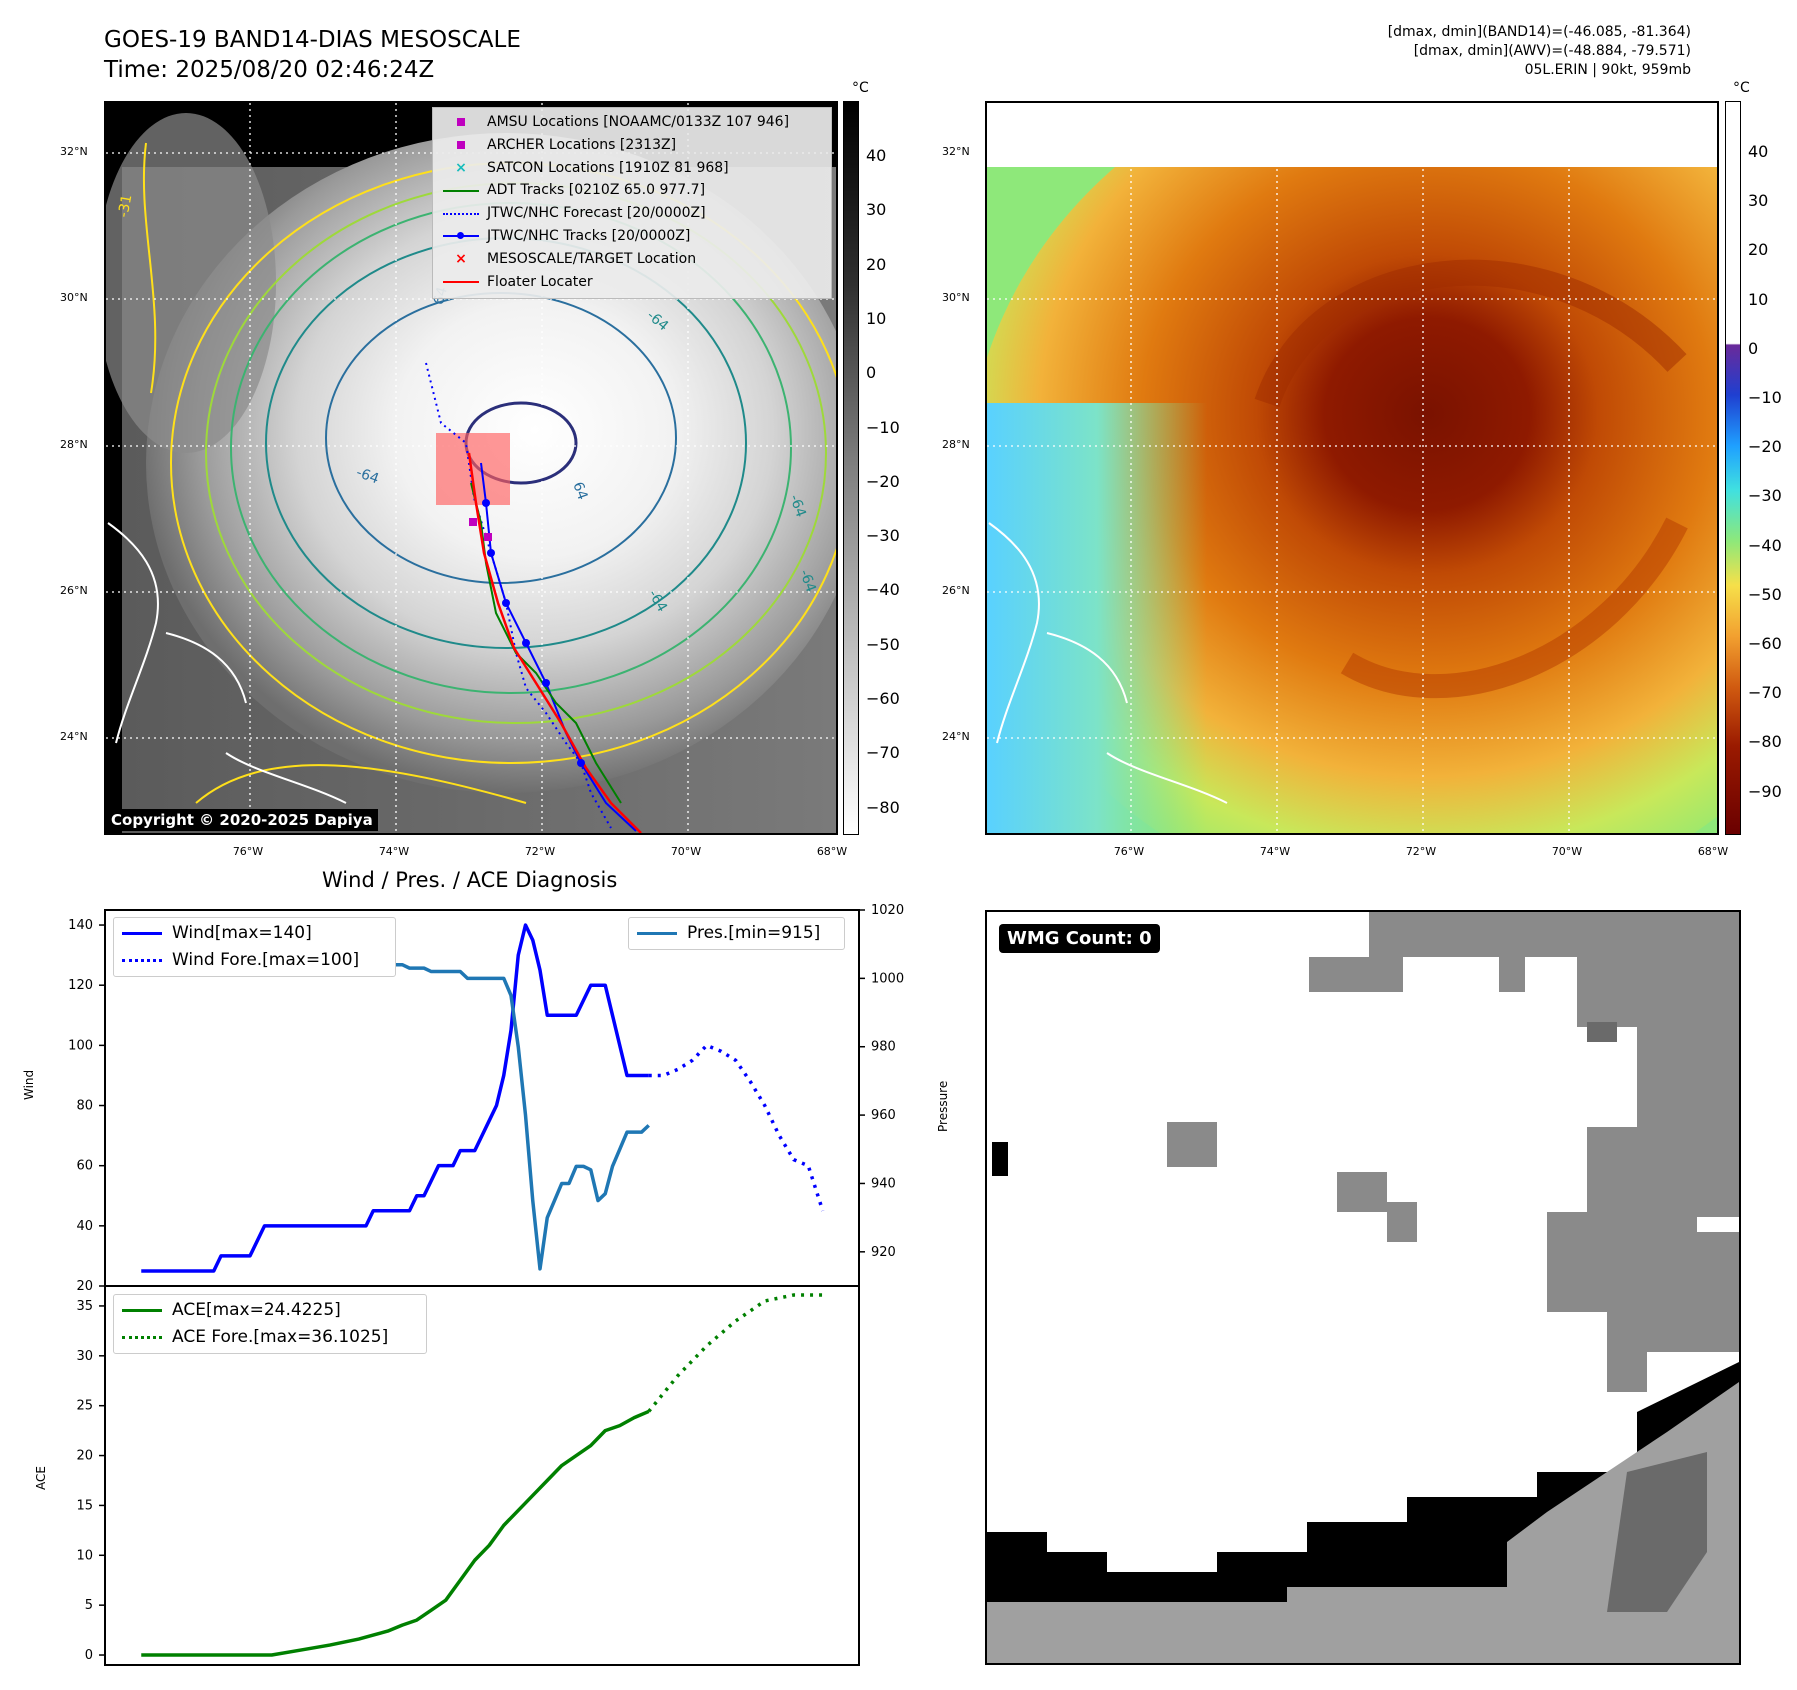 This screenshot has height=1690, width=1797. What do you see at coordinates (80, 985) in the screenshot?
I see `wind-ytick-label: 120` at bounding box center [80, 985].